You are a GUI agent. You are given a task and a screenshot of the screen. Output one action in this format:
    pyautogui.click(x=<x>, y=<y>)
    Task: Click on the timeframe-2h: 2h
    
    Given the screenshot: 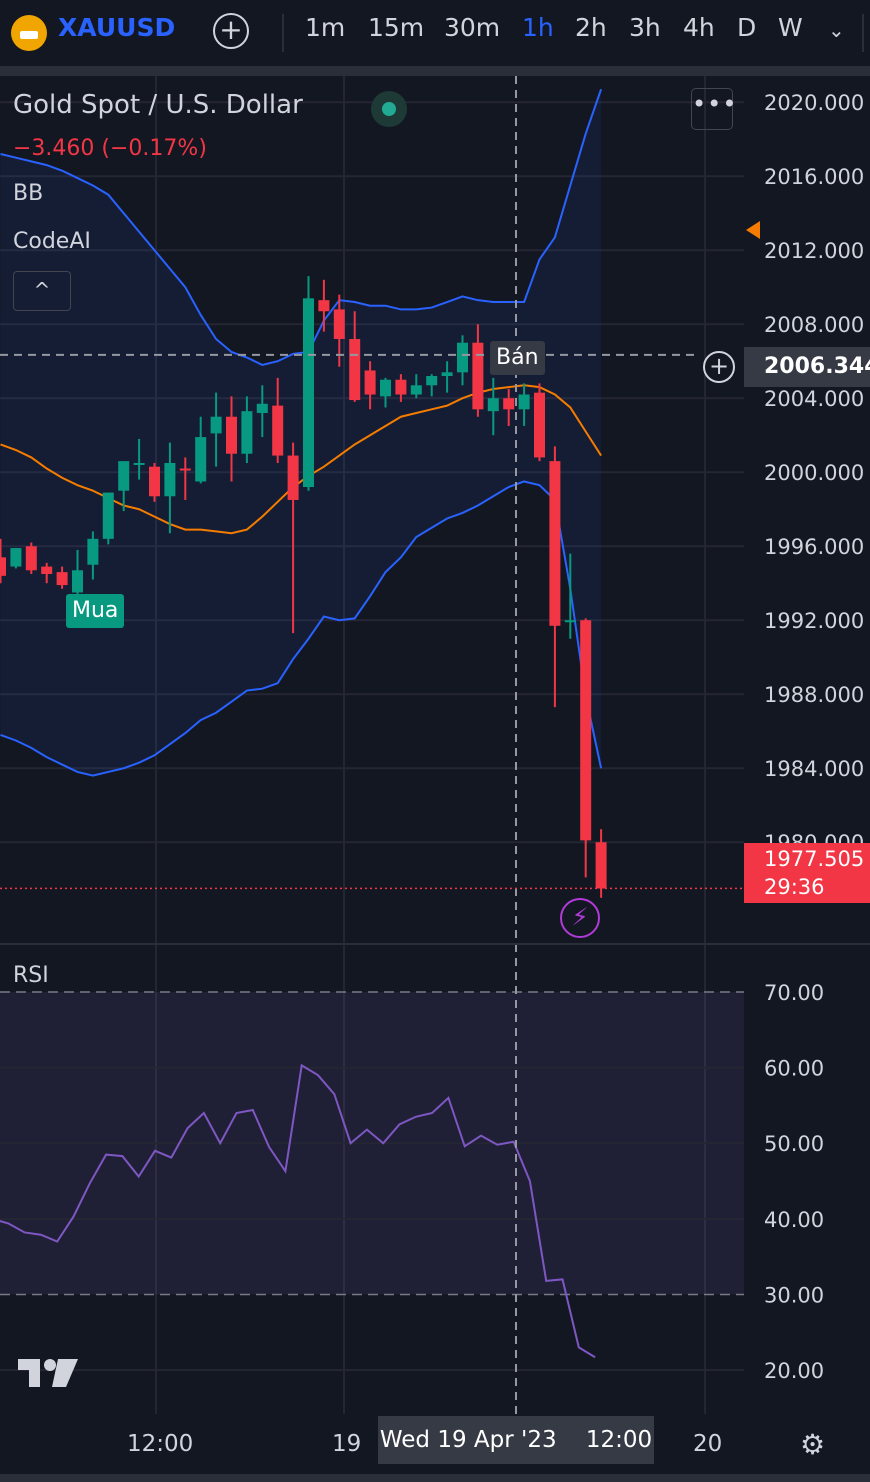 What is the action you would take?
    pyautogui.click(x=591, y=27)
    